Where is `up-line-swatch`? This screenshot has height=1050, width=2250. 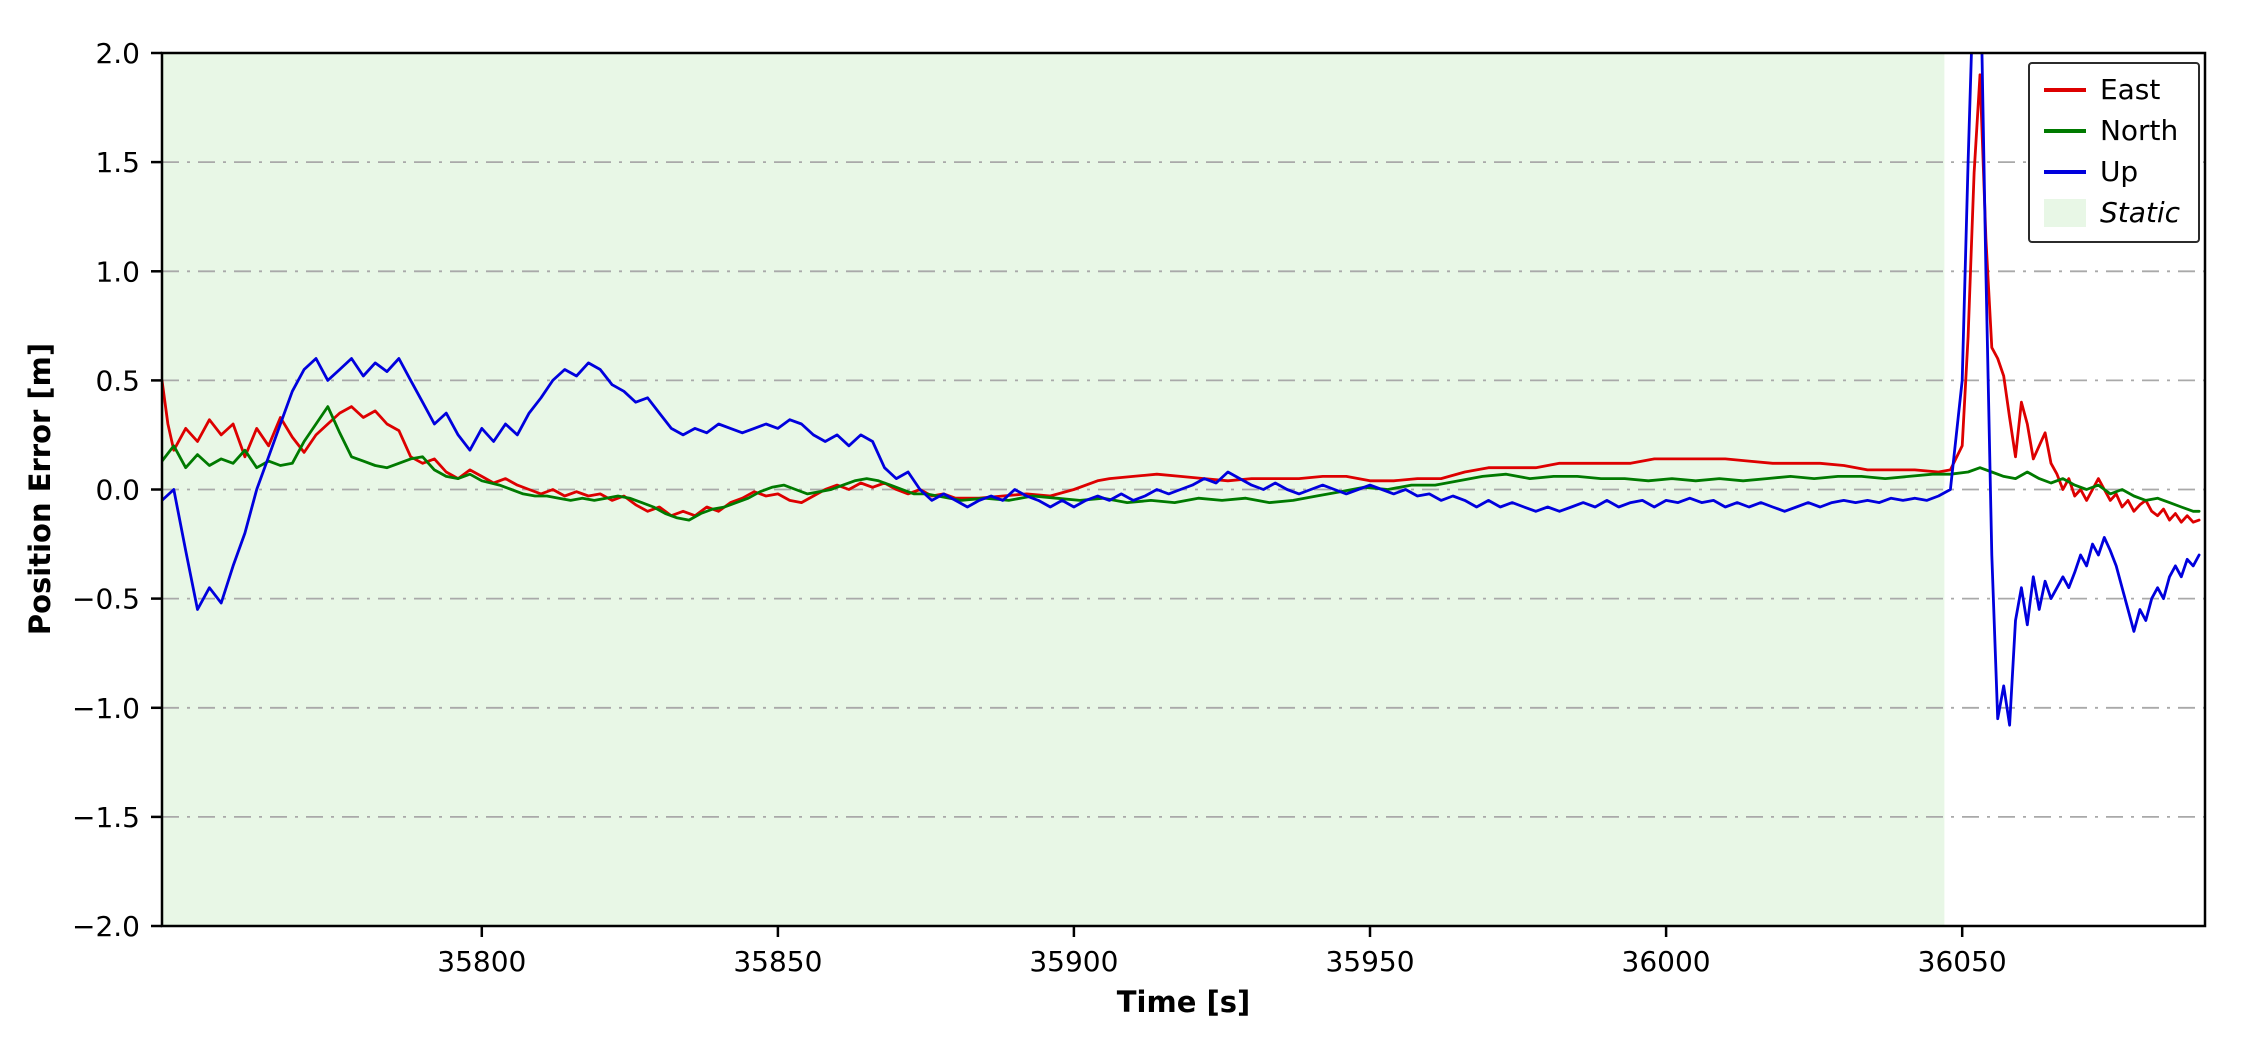 up-line-swatch is located at coordinates (2064, 172).